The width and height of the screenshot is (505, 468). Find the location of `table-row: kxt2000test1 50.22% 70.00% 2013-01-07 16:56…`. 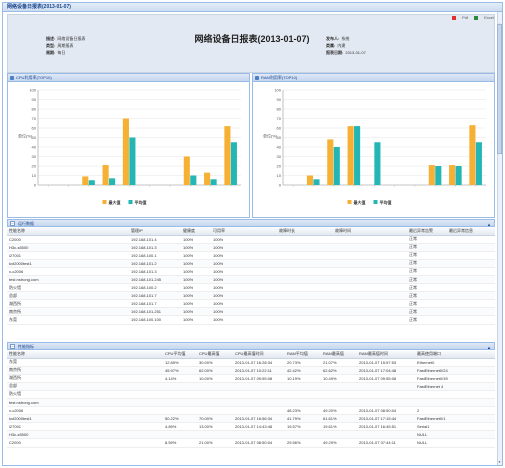

table-row: kxt2000test1 50.22% 70.00% 2013-01-07 16:56… is located at coordinates (251, 419).